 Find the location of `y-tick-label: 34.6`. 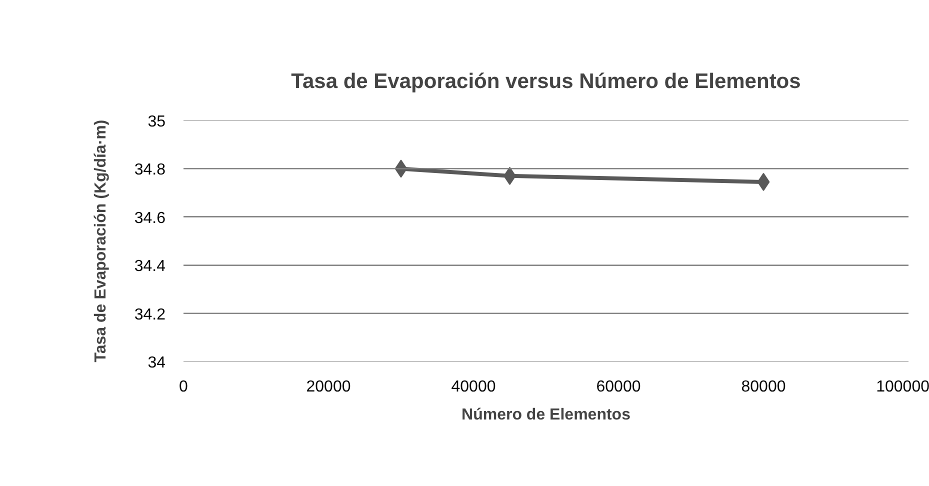

y-tick-label: 34.6 is located at coordinates (150, 218).